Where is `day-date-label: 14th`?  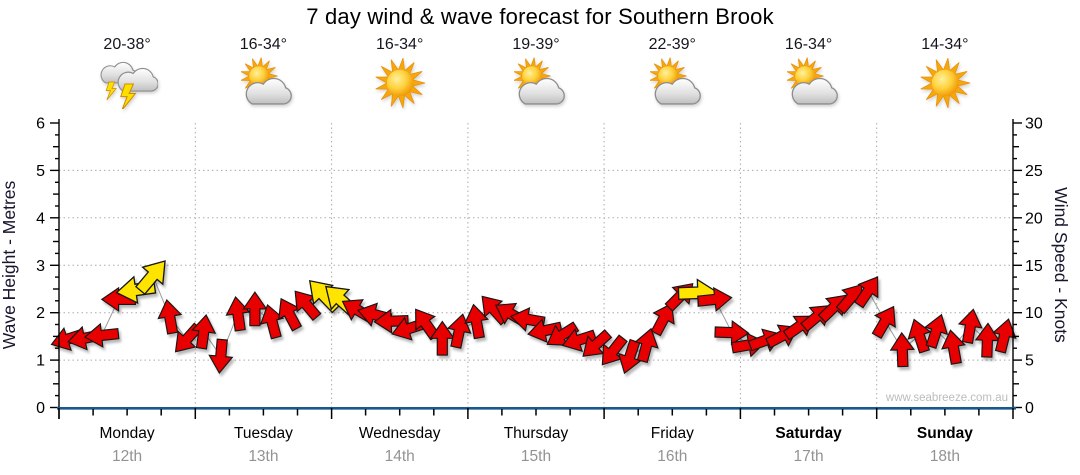
day-date-label: 14th is located at coordinates (400, 456).